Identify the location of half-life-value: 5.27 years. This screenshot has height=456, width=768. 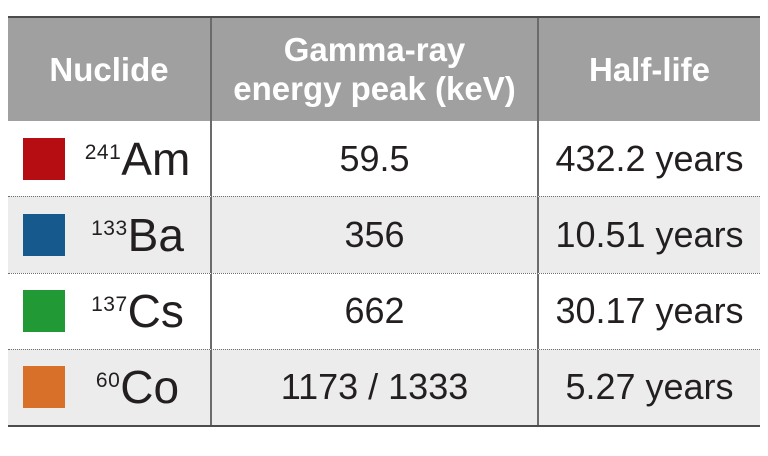
(649, 387).